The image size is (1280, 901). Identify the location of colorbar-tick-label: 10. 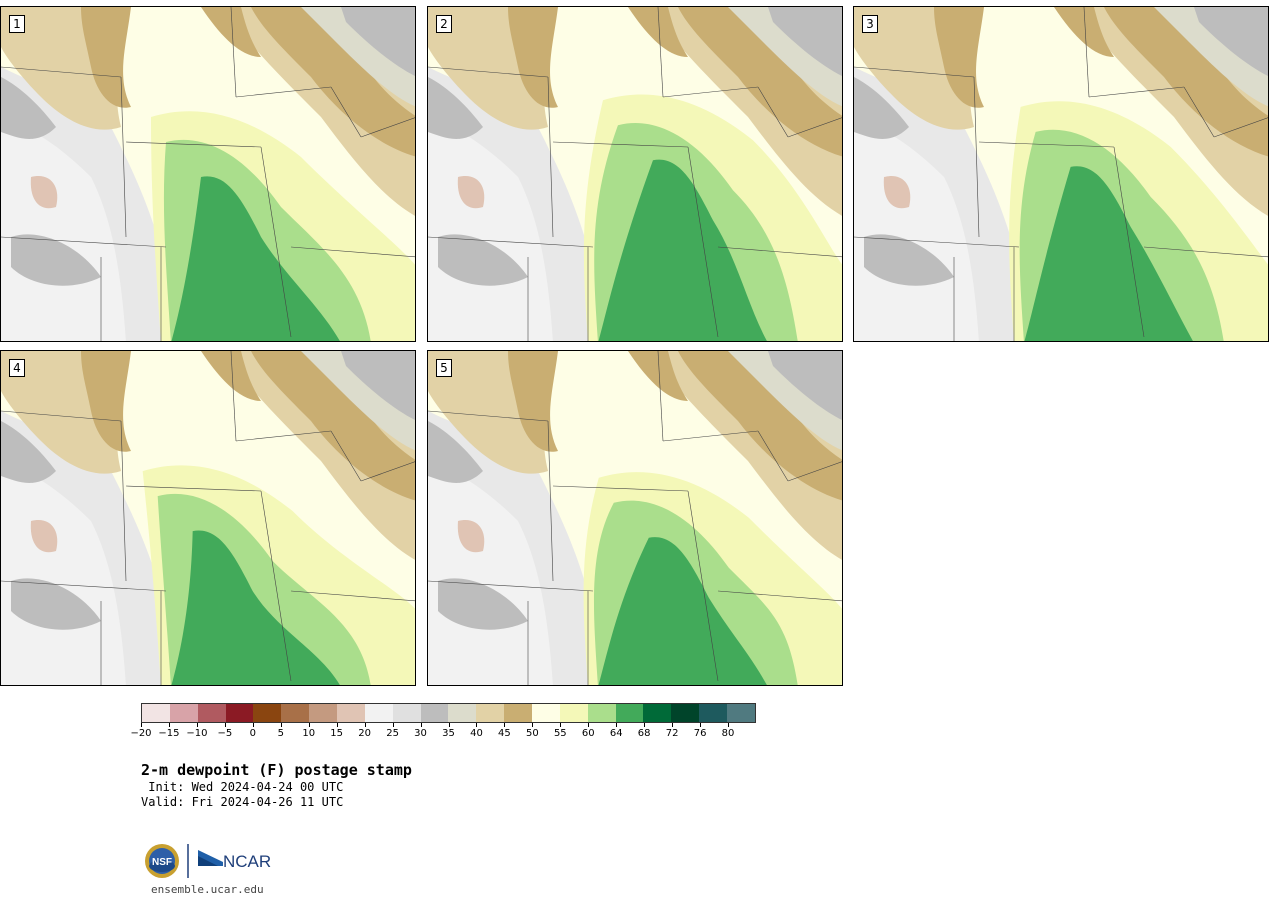
(309, 733).